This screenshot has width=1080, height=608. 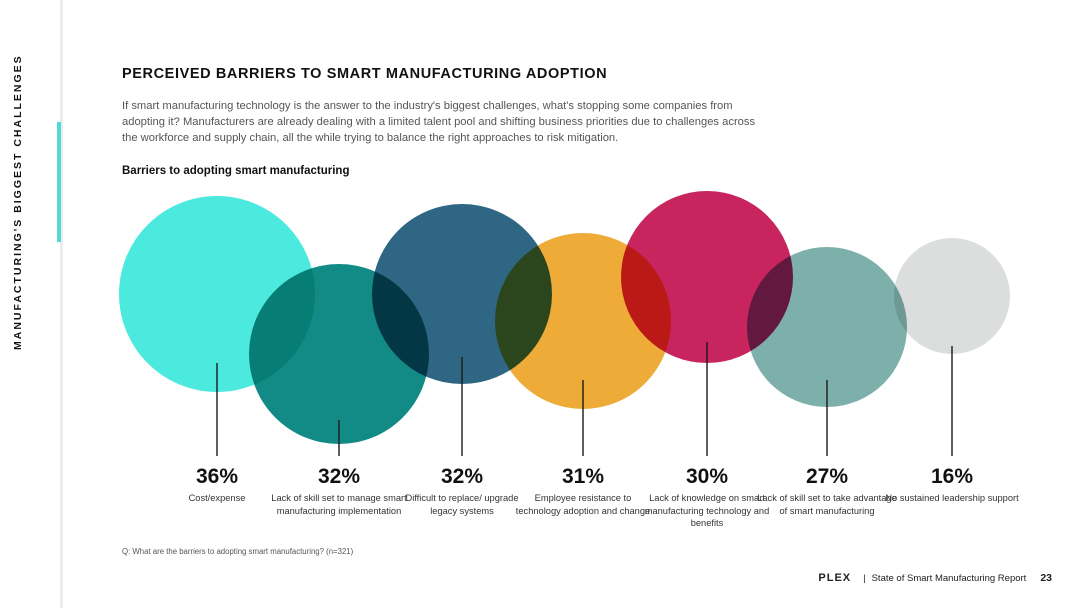 I want to click on report-name: State of Smart Manufacturing Report, so click(x=949, y=578).